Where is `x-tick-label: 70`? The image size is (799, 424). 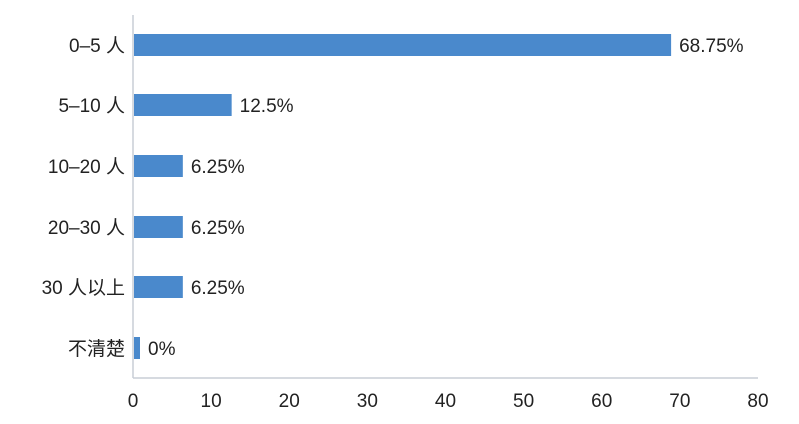 x-tick-label: 70 is located at coordinates (679, 401).